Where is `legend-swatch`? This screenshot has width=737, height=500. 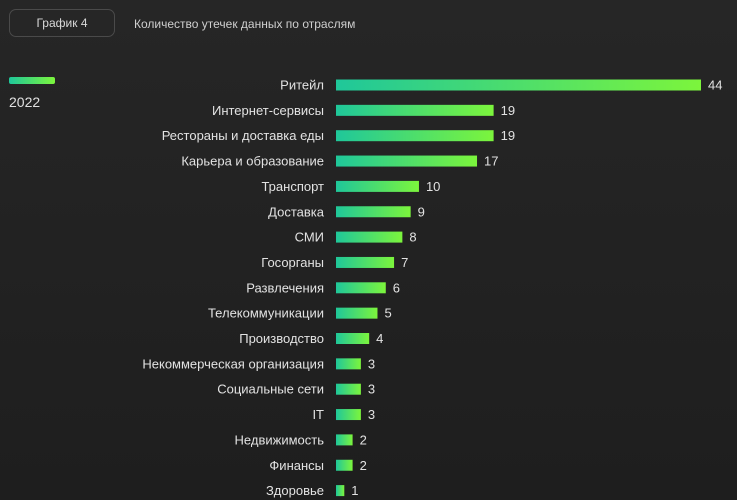 legend-swatch is located at coordinates (32, 80).